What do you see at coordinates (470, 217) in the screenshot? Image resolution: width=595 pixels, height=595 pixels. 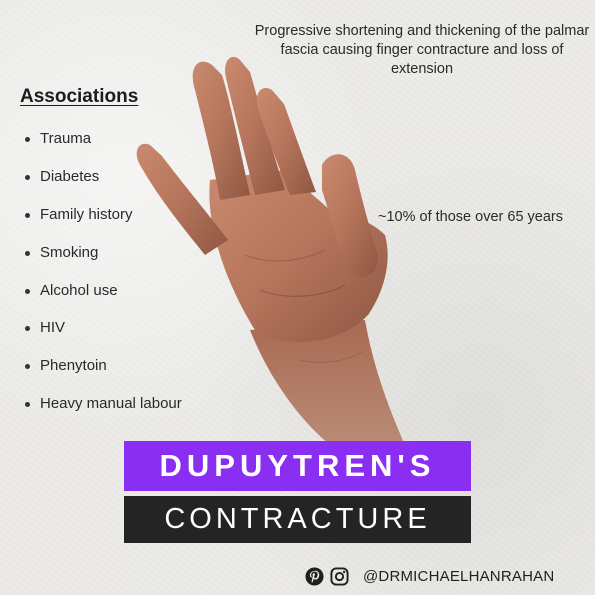 I see `prevalence-text: ~10% of those over 65 years` at bounding box center [470, 217].